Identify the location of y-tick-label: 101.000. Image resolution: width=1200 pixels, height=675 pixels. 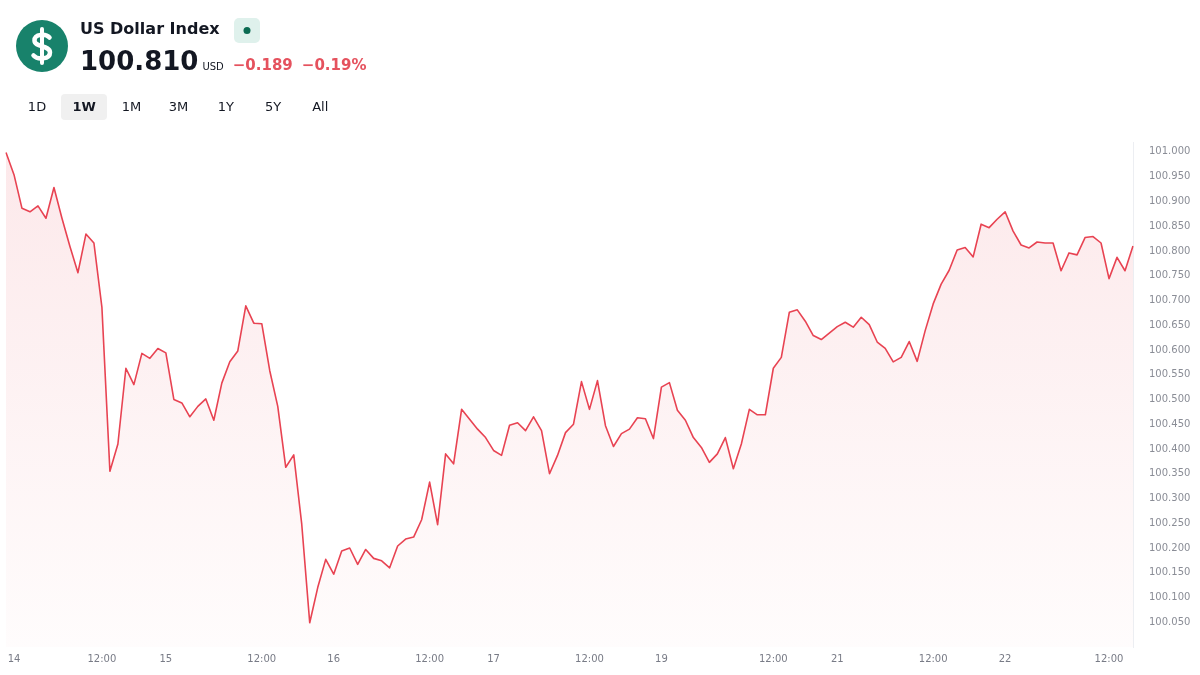
(1170, 151).